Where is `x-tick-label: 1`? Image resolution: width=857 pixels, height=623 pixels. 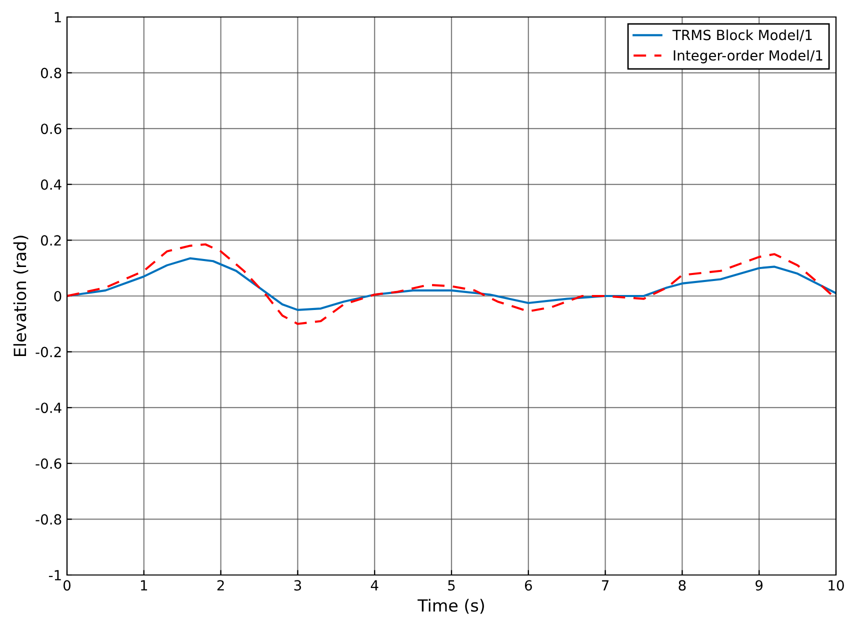 x-tick-label: 1 is located at coordinates (144, 585).